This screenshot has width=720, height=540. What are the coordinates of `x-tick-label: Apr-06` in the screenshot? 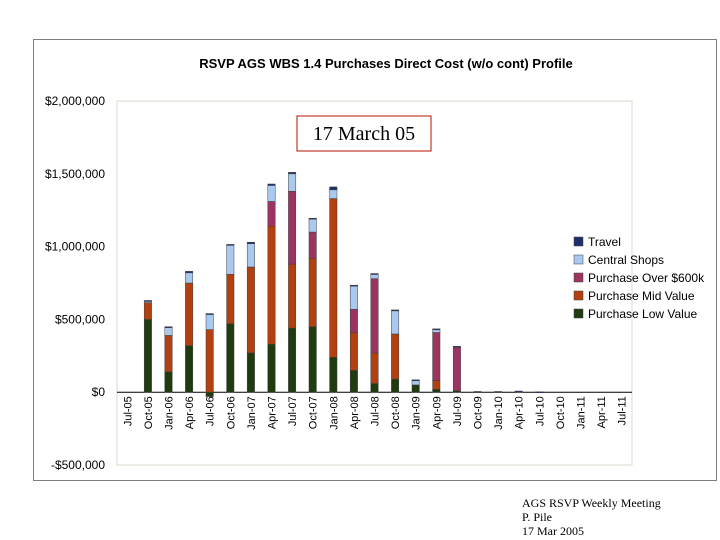 It's located at (190, 412).